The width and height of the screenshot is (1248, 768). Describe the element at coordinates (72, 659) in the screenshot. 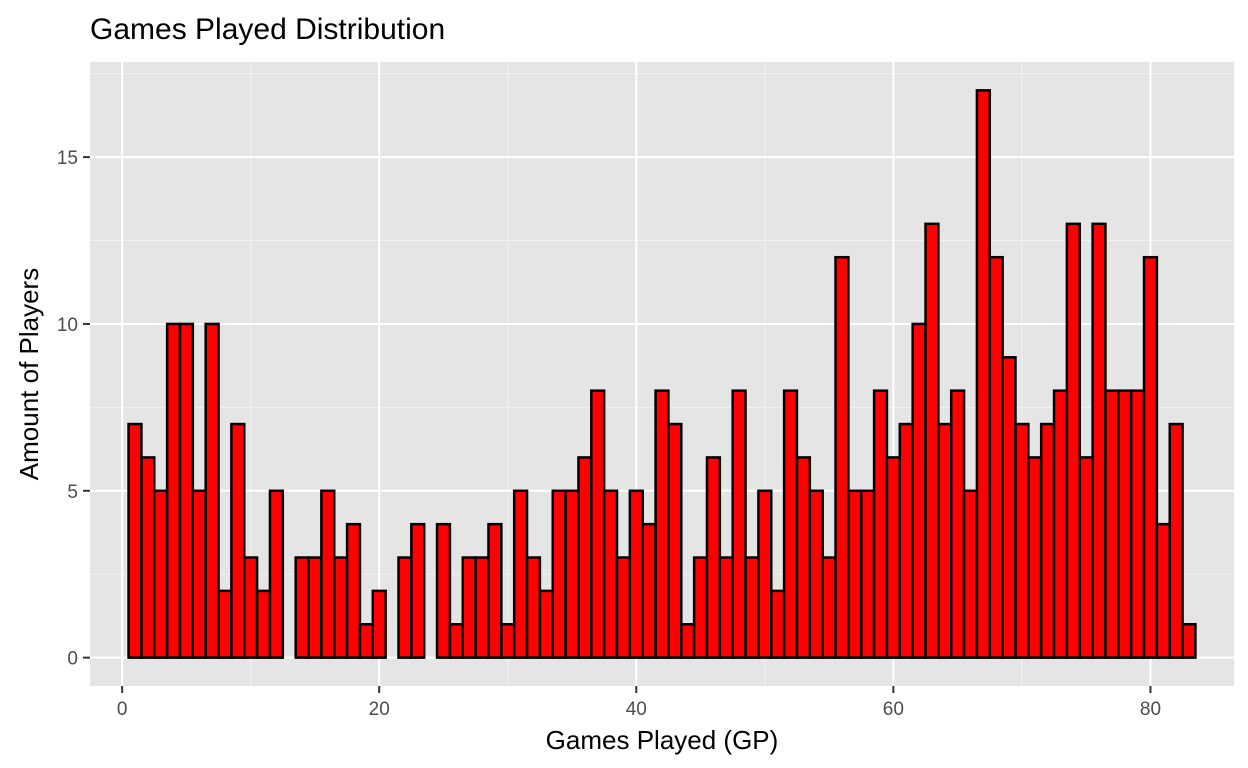

I see `y-tick-label: 0` at that location.